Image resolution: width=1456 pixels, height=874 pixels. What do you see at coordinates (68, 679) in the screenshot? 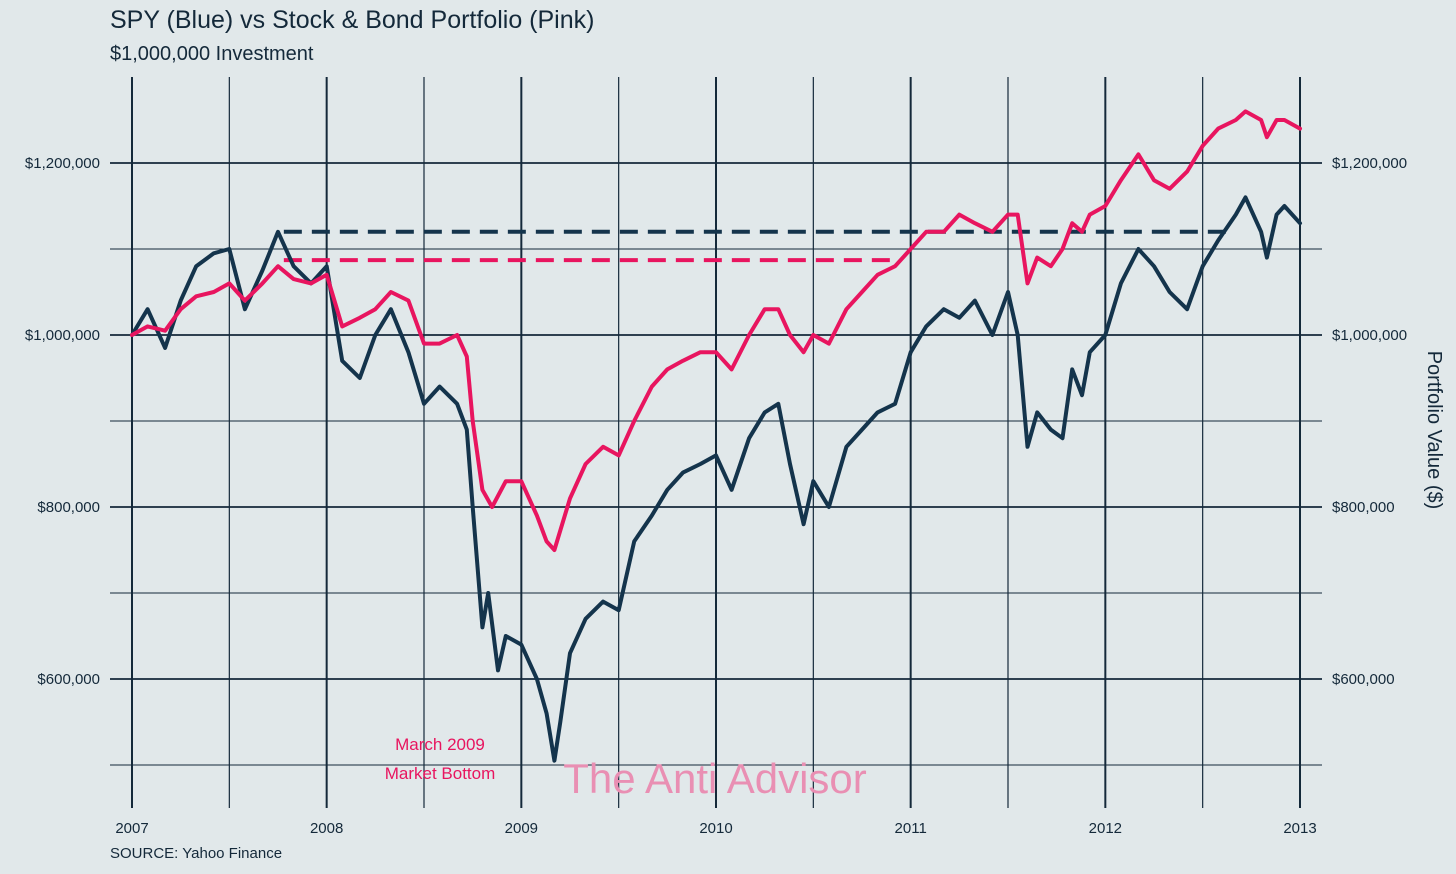
I see `y-tick-label-left: $600,000` at bounding box center [68, 679].